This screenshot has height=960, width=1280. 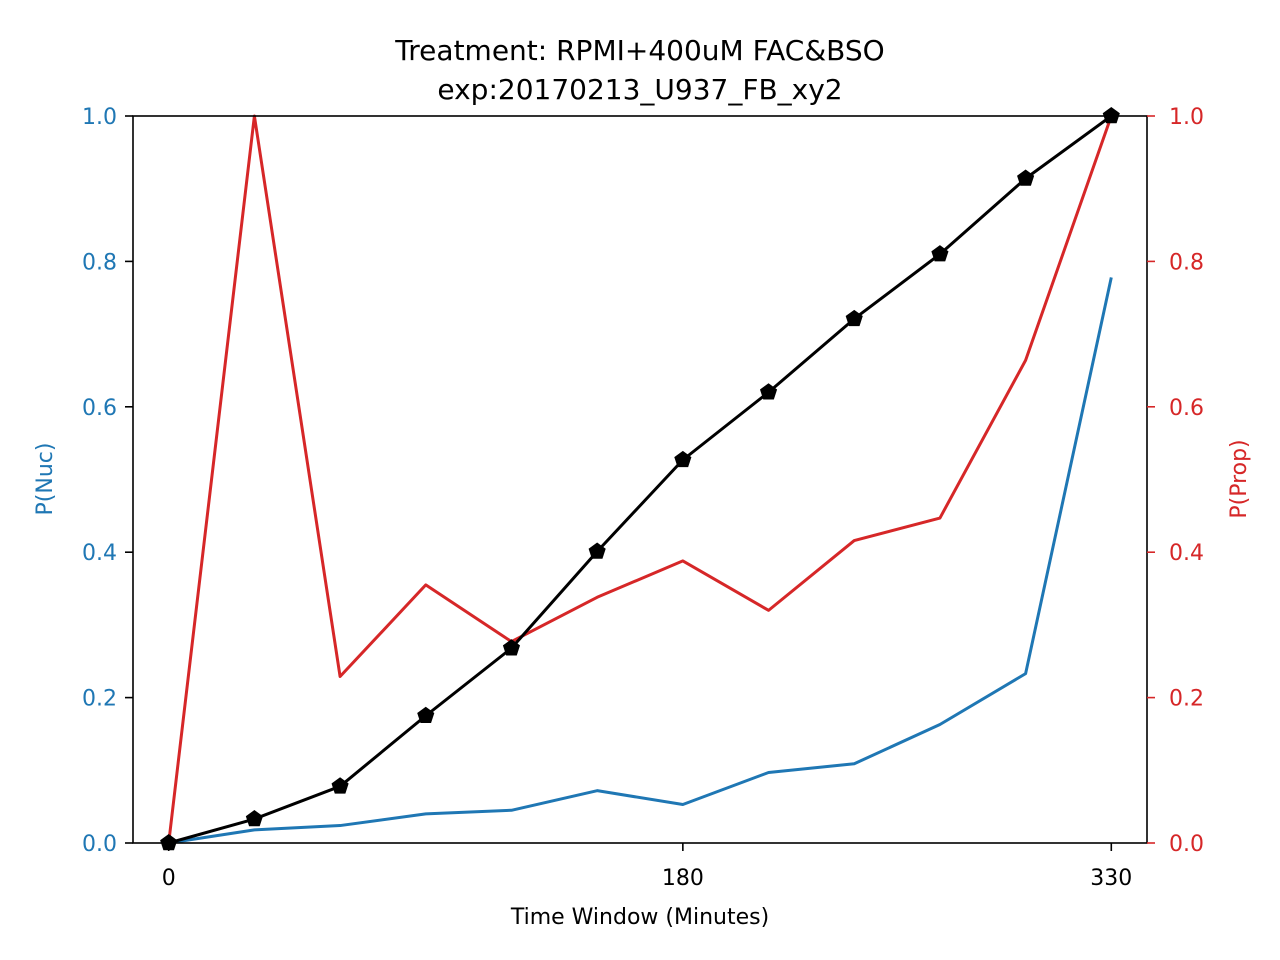 I want to click on y-axis-left: 0.0 0.2 0.4 0.6 0.8 1.0, so click(x=107, y=481).